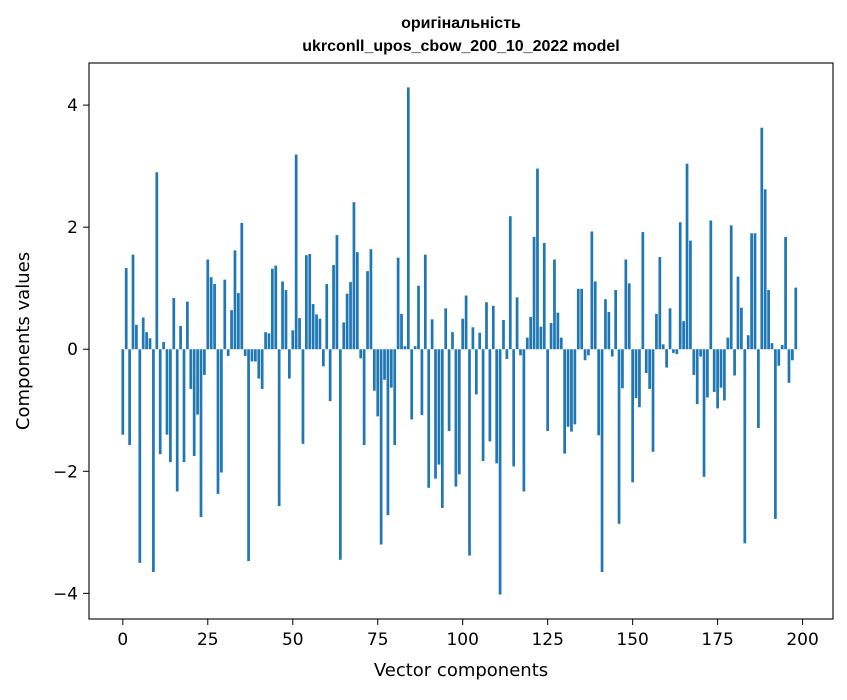 This screenshot has width=847, height=700. I want to click on x-tick-label: 200, so click(802, 640).